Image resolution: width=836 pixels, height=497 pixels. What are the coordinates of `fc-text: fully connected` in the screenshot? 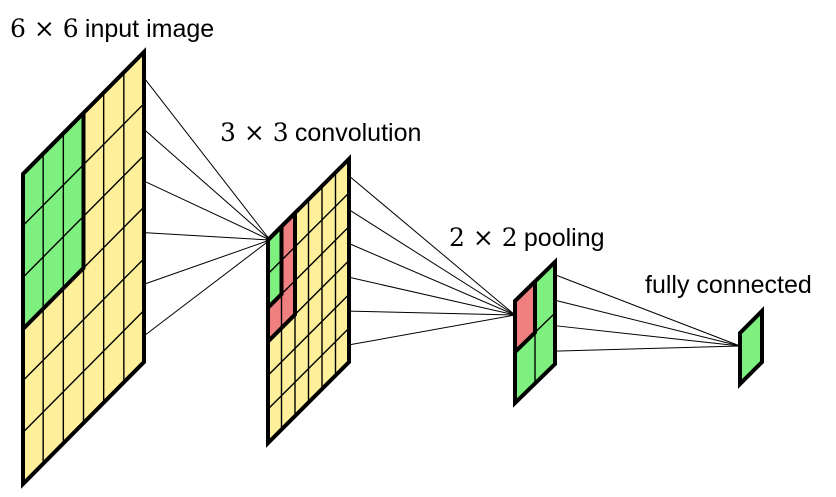 It's located at (728, 285).